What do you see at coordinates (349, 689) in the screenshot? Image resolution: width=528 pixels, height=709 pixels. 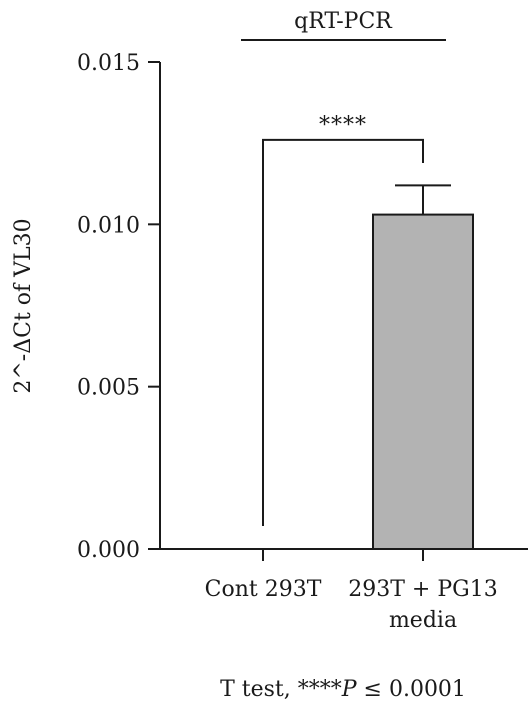 I see `footnote-p: P` at bounding box center [349, 689].